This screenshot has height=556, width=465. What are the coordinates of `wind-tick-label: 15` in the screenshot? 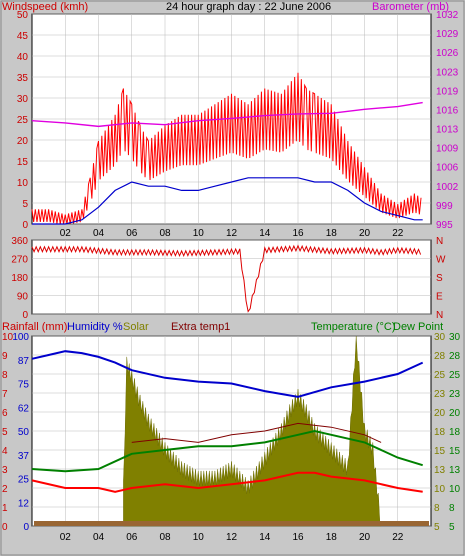 It's located at (23, 162).